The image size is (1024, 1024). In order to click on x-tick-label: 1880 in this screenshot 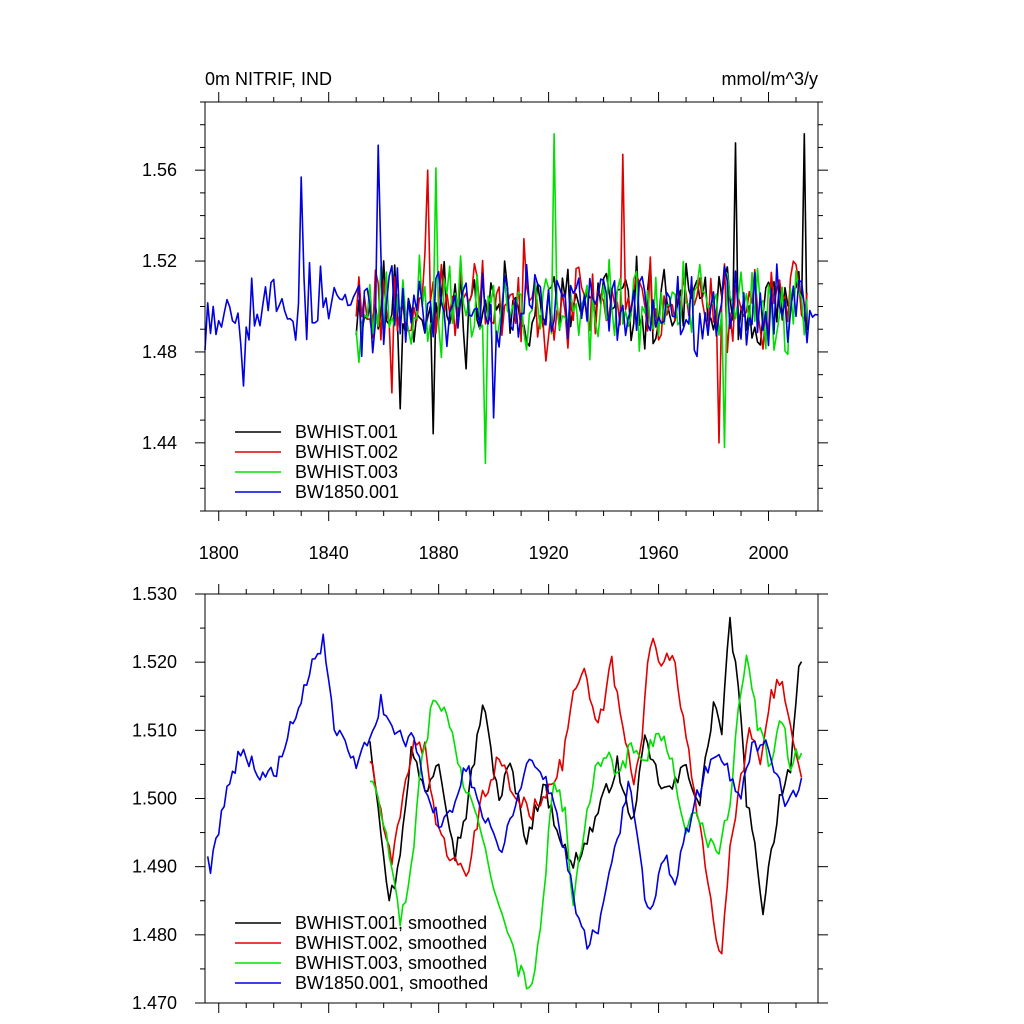, I will do `click(439, 553)`.